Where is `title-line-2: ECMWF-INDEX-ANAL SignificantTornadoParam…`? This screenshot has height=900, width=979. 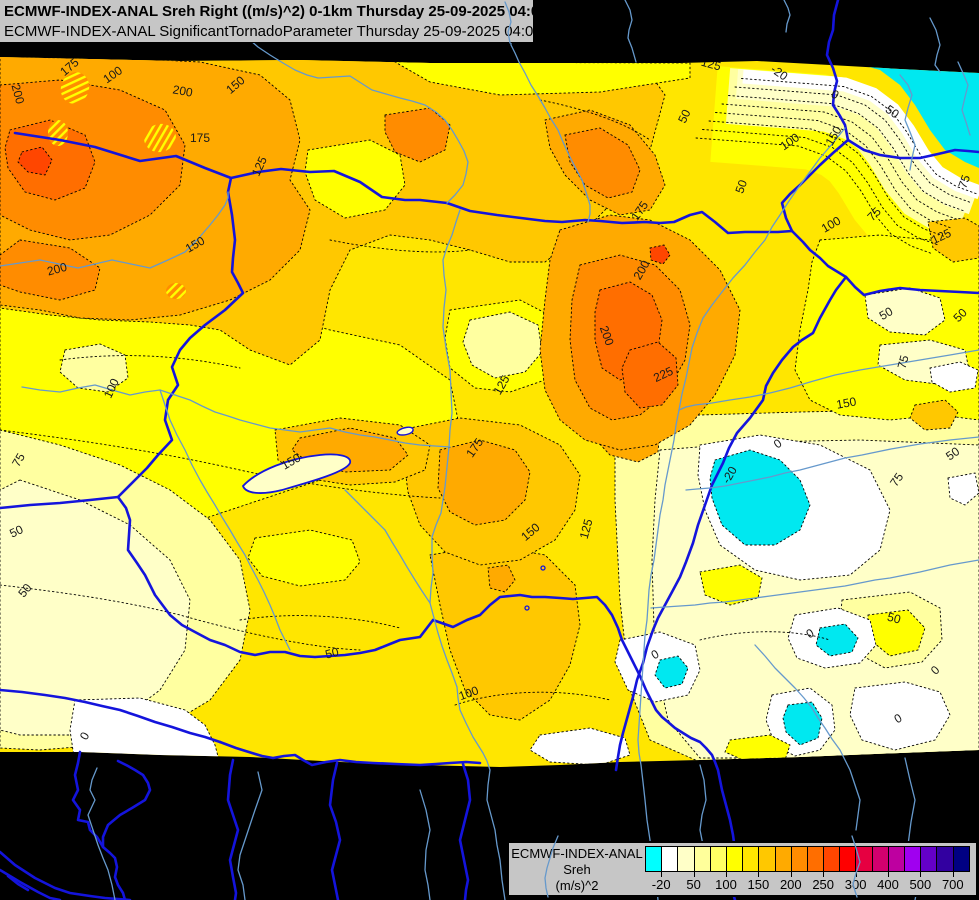 title-line-2: ECMWF-INDEX-ANAL SignificantTornadoParam… is located at coordinates (273, 31).